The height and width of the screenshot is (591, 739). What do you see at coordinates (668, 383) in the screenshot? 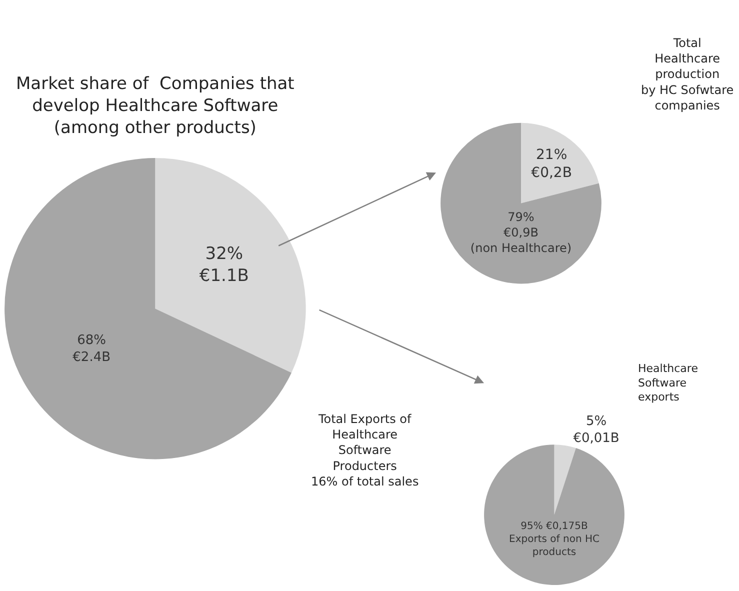
I see `text: Healthcare Software exports` at bounding box center [668, 383].